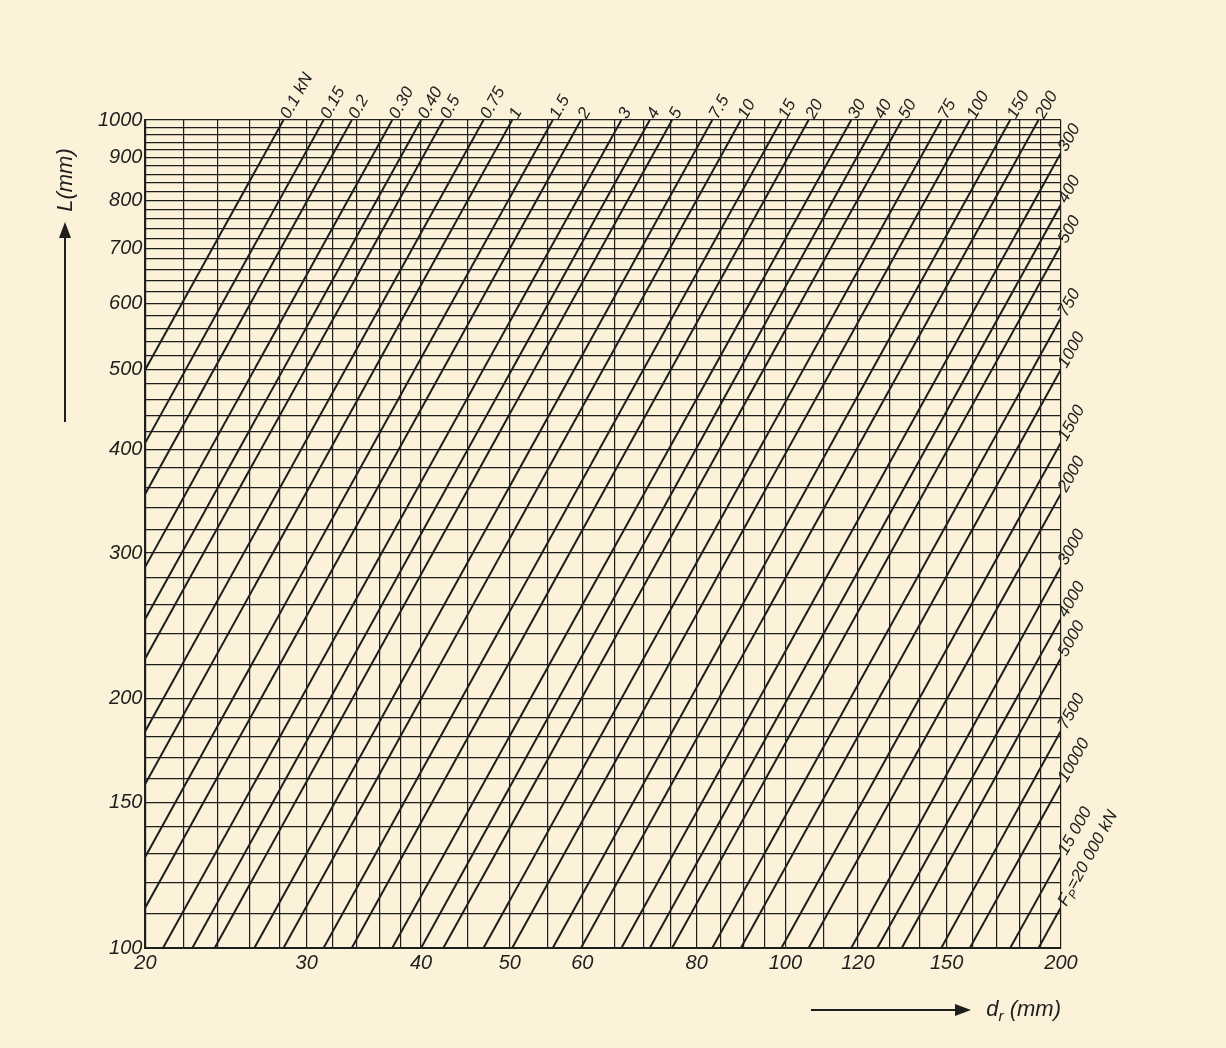 The image size is (1226, 1048). Describe the element at coordinates (624, 112) in the screenshot. I see `text: 3` at that location.